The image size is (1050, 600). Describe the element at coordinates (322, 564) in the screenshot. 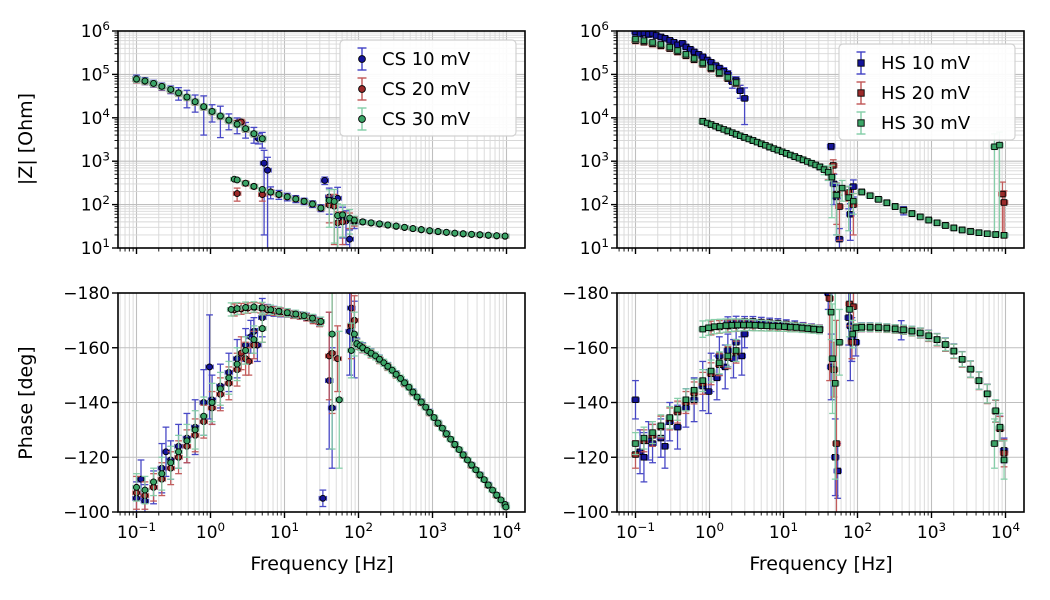

I see `x-axis-label-frequency-left: Frequency [Hz]` at that location.